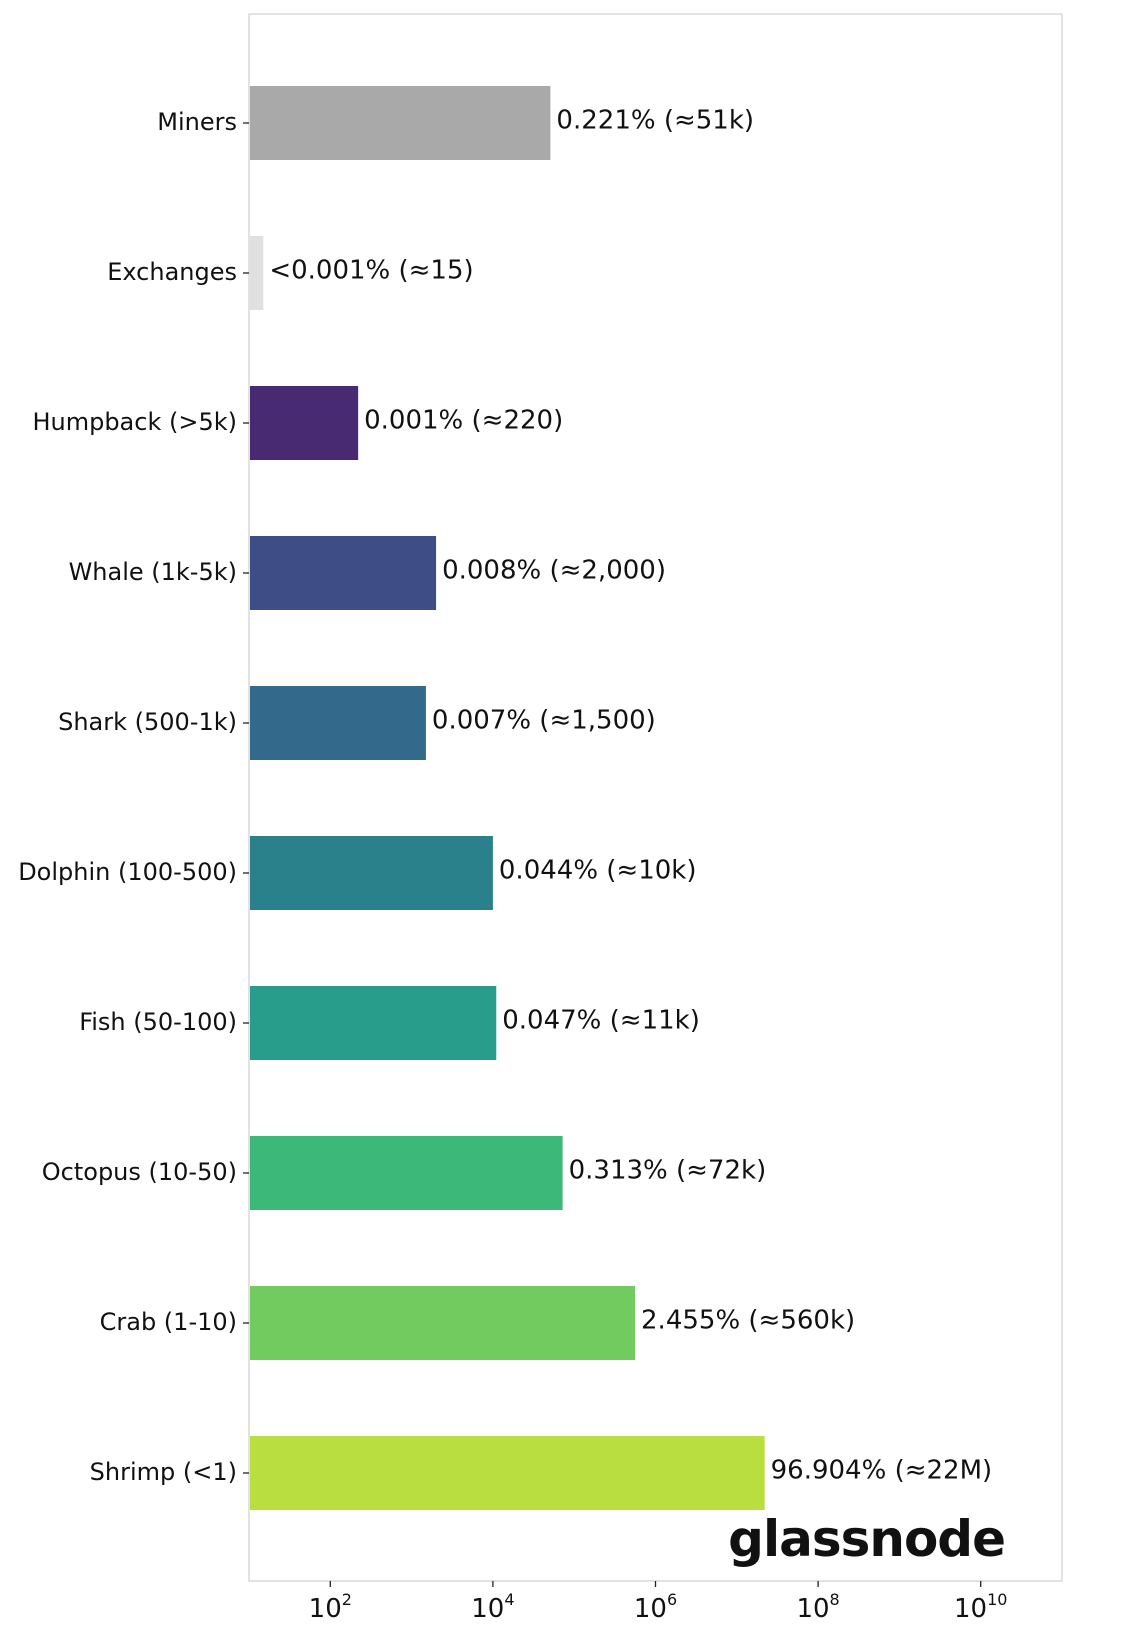  What do you see at coordinates (139, 1172) in the screenshot?
I see `category-label-octopus-10-50: Octopus (10-50)` at bounding box center [139, 1172].